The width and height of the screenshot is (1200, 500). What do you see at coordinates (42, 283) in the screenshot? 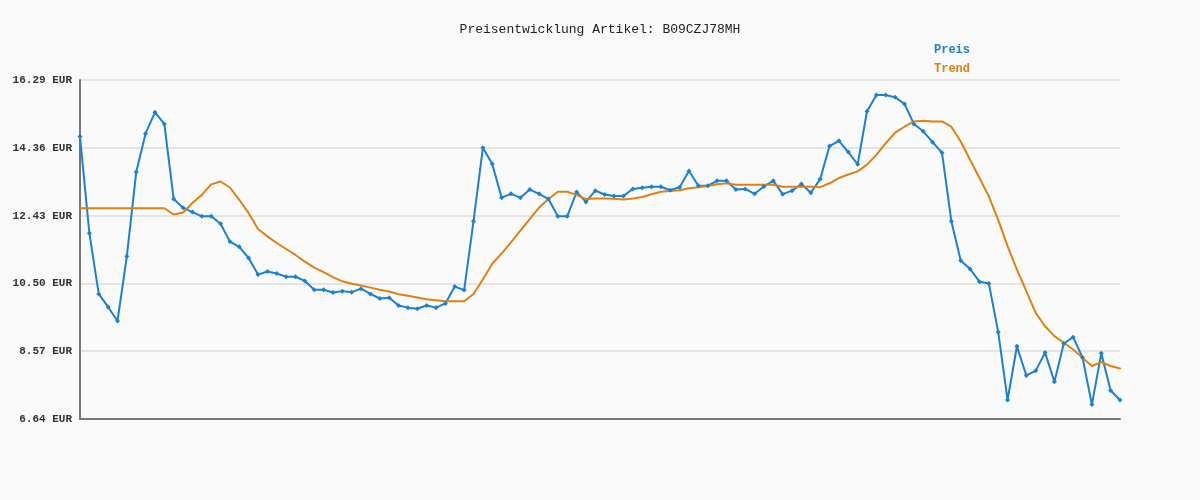
I see `y-tick-label: 10.50 EUR` at bounding box center [42, 283].